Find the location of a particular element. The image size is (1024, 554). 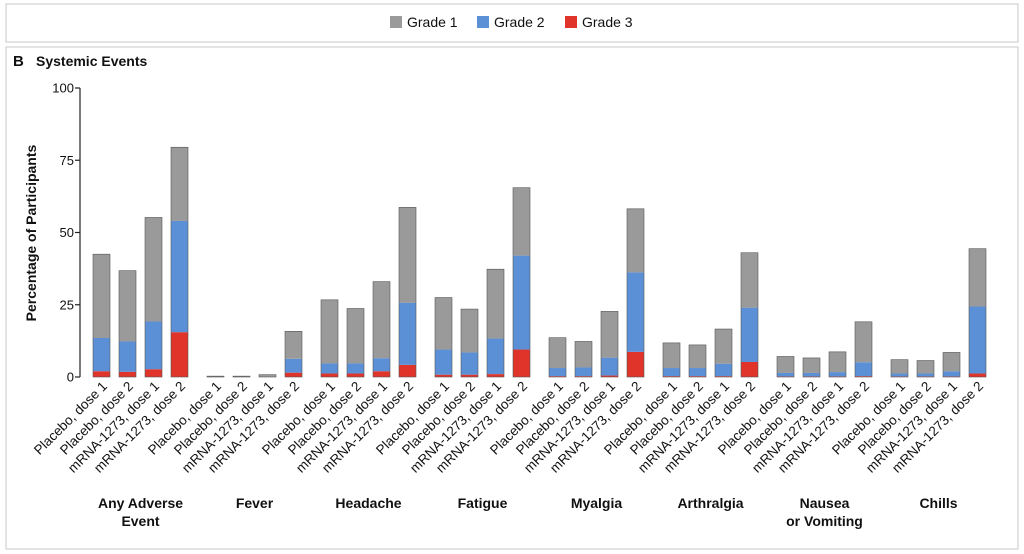

chart-title: Systemic Events is located at coordinates (91, 61).